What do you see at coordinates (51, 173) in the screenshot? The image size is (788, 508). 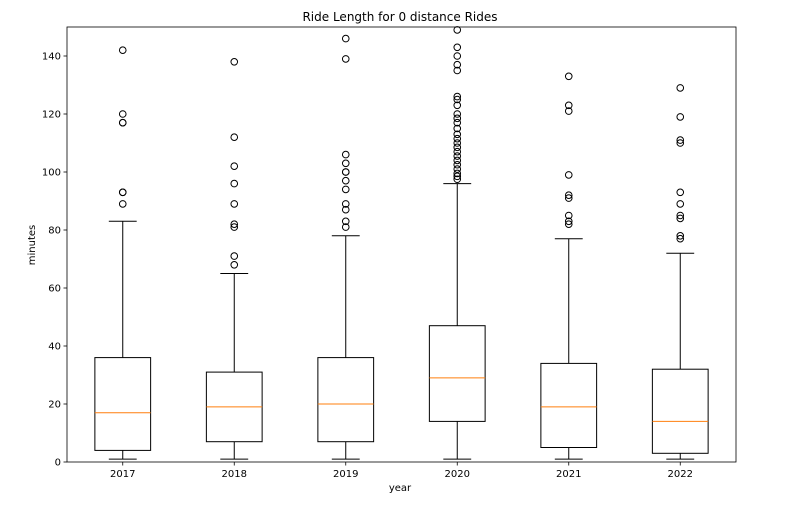 I see `y-tick-label: 100` at bounding box center [51, 173].